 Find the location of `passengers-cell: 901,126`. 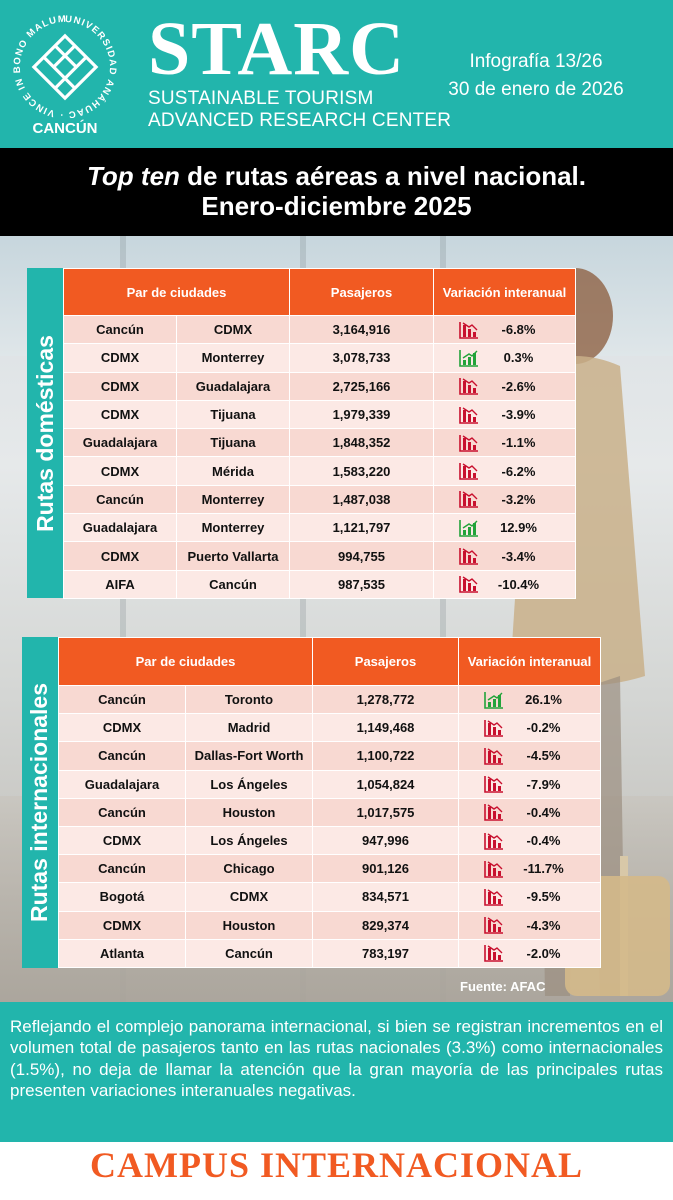

passengers-cell: 901,126 is located at coordinates (385, 869).